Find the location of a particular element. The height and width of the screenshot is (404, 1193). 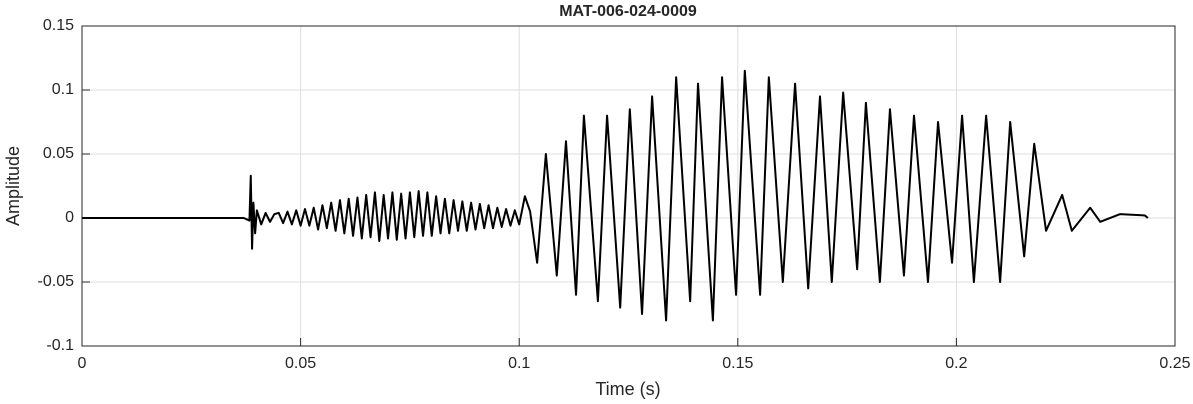

y-tick-label: -0.05 is located at coordinates (56, 281).